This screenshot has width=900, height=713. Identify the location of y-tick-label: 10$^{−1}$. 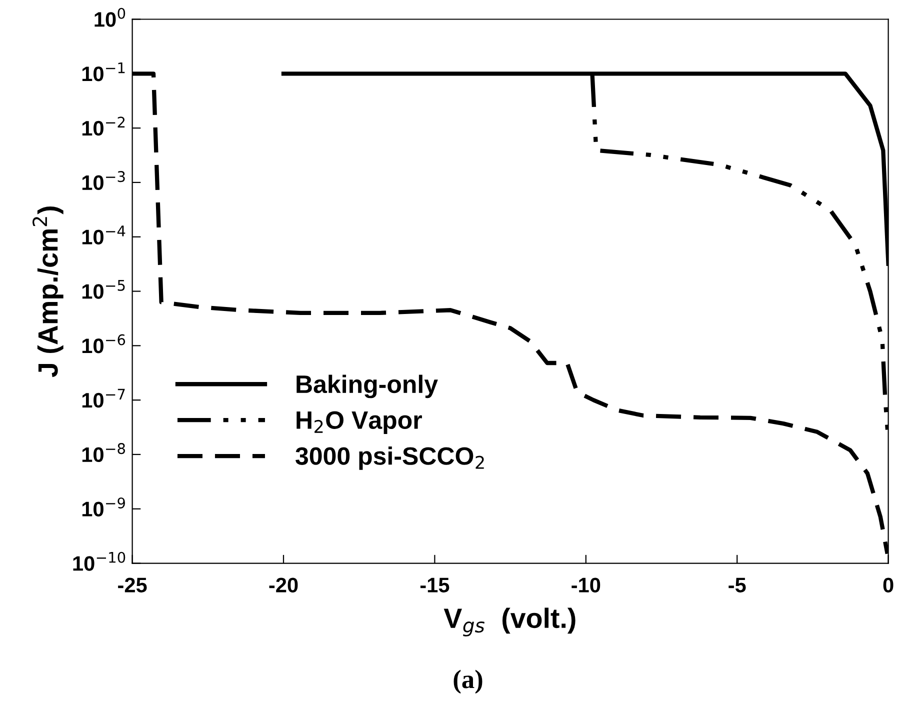
(103, 72).